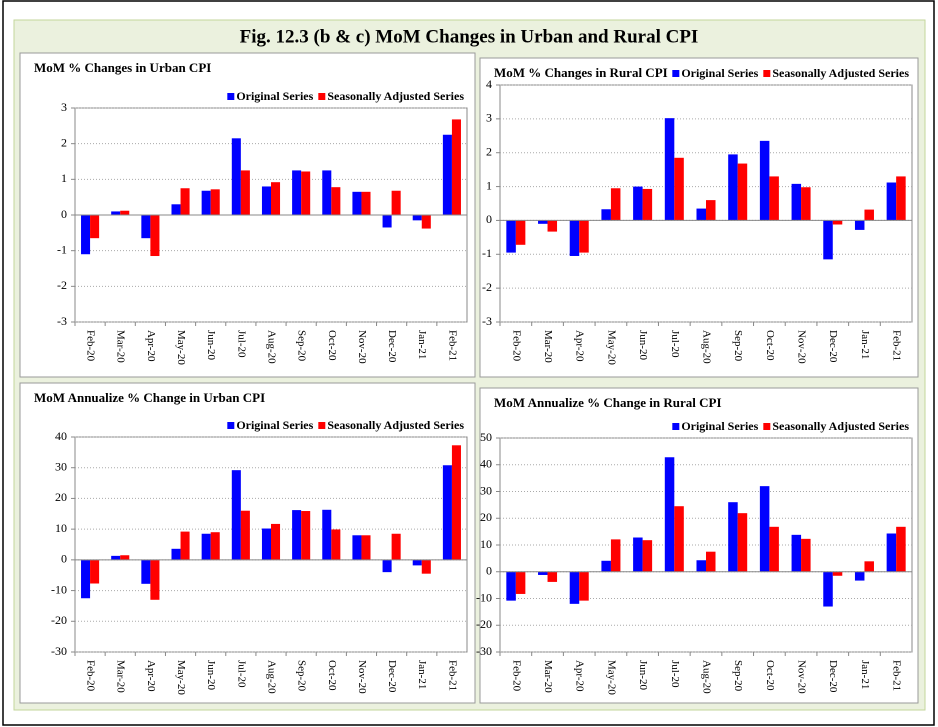  What do you see at coordinates (608, 402) in the screenshot?
I see `chart-title: MoM Annualize % Change in Rural CPI` at bounding box center [608, 402].